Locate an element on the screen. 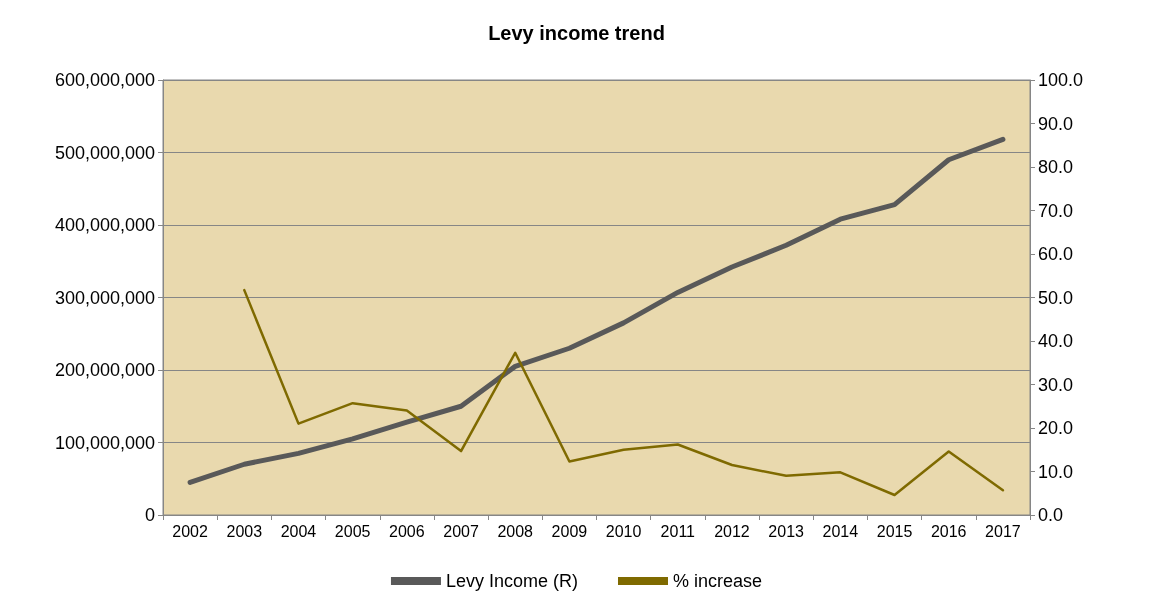  x-tick-label: 2004 is located at coordinates (298, 531).